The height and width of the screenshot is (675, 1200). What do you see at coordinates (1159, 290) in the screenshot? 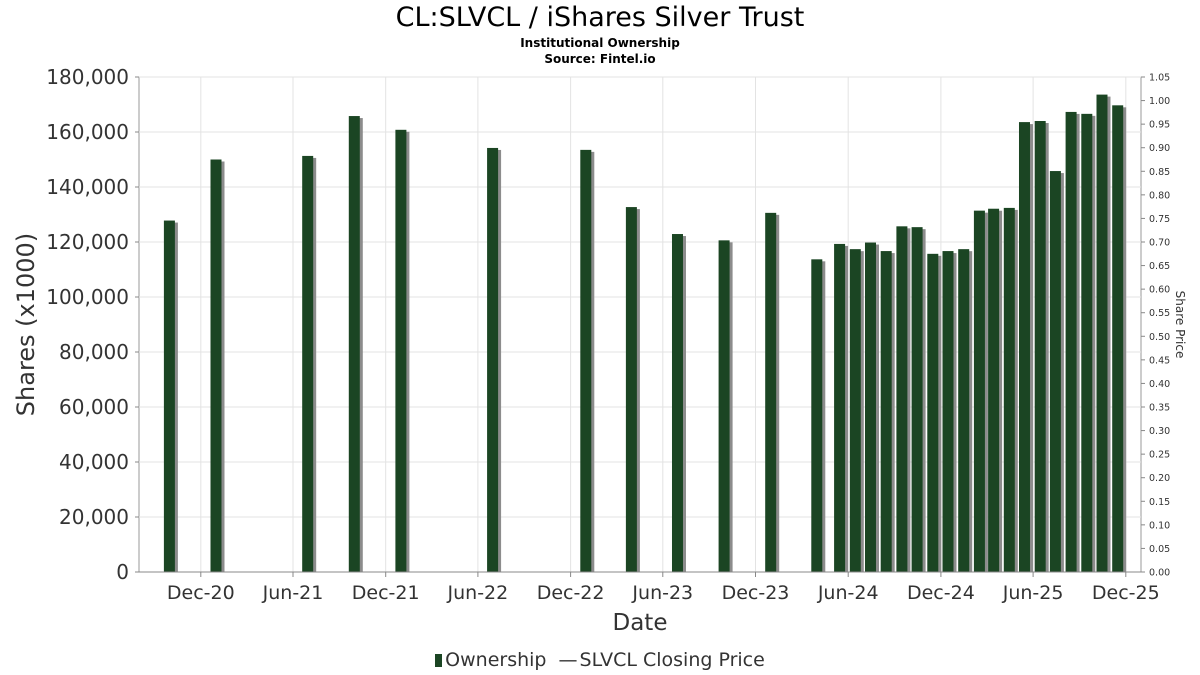
I see `y2-tick-label: 0.60` at bounding box center [1159, 290].